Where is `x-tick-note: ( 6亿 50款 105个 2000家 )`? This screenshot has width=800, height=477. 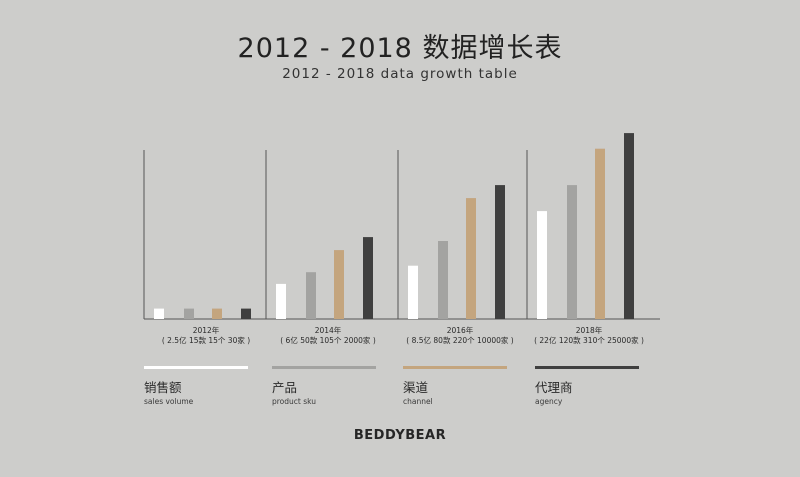 x-tick-note: ( 6亿 50款 105个 2000家 ) is located at coordinates (328, 340).